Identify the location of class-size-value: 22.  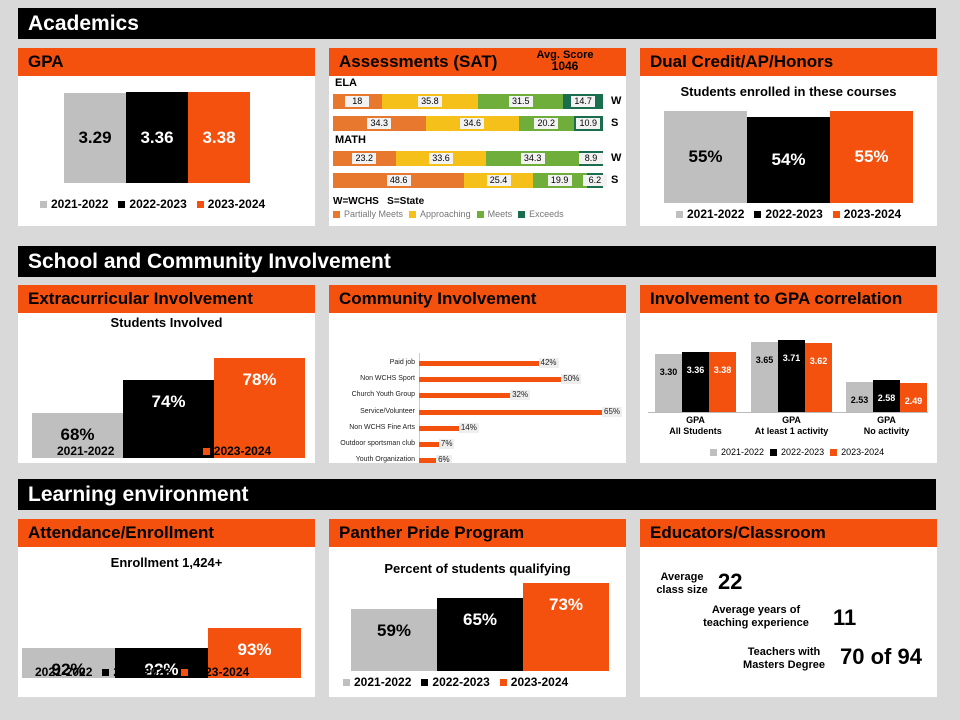
(730, 581).